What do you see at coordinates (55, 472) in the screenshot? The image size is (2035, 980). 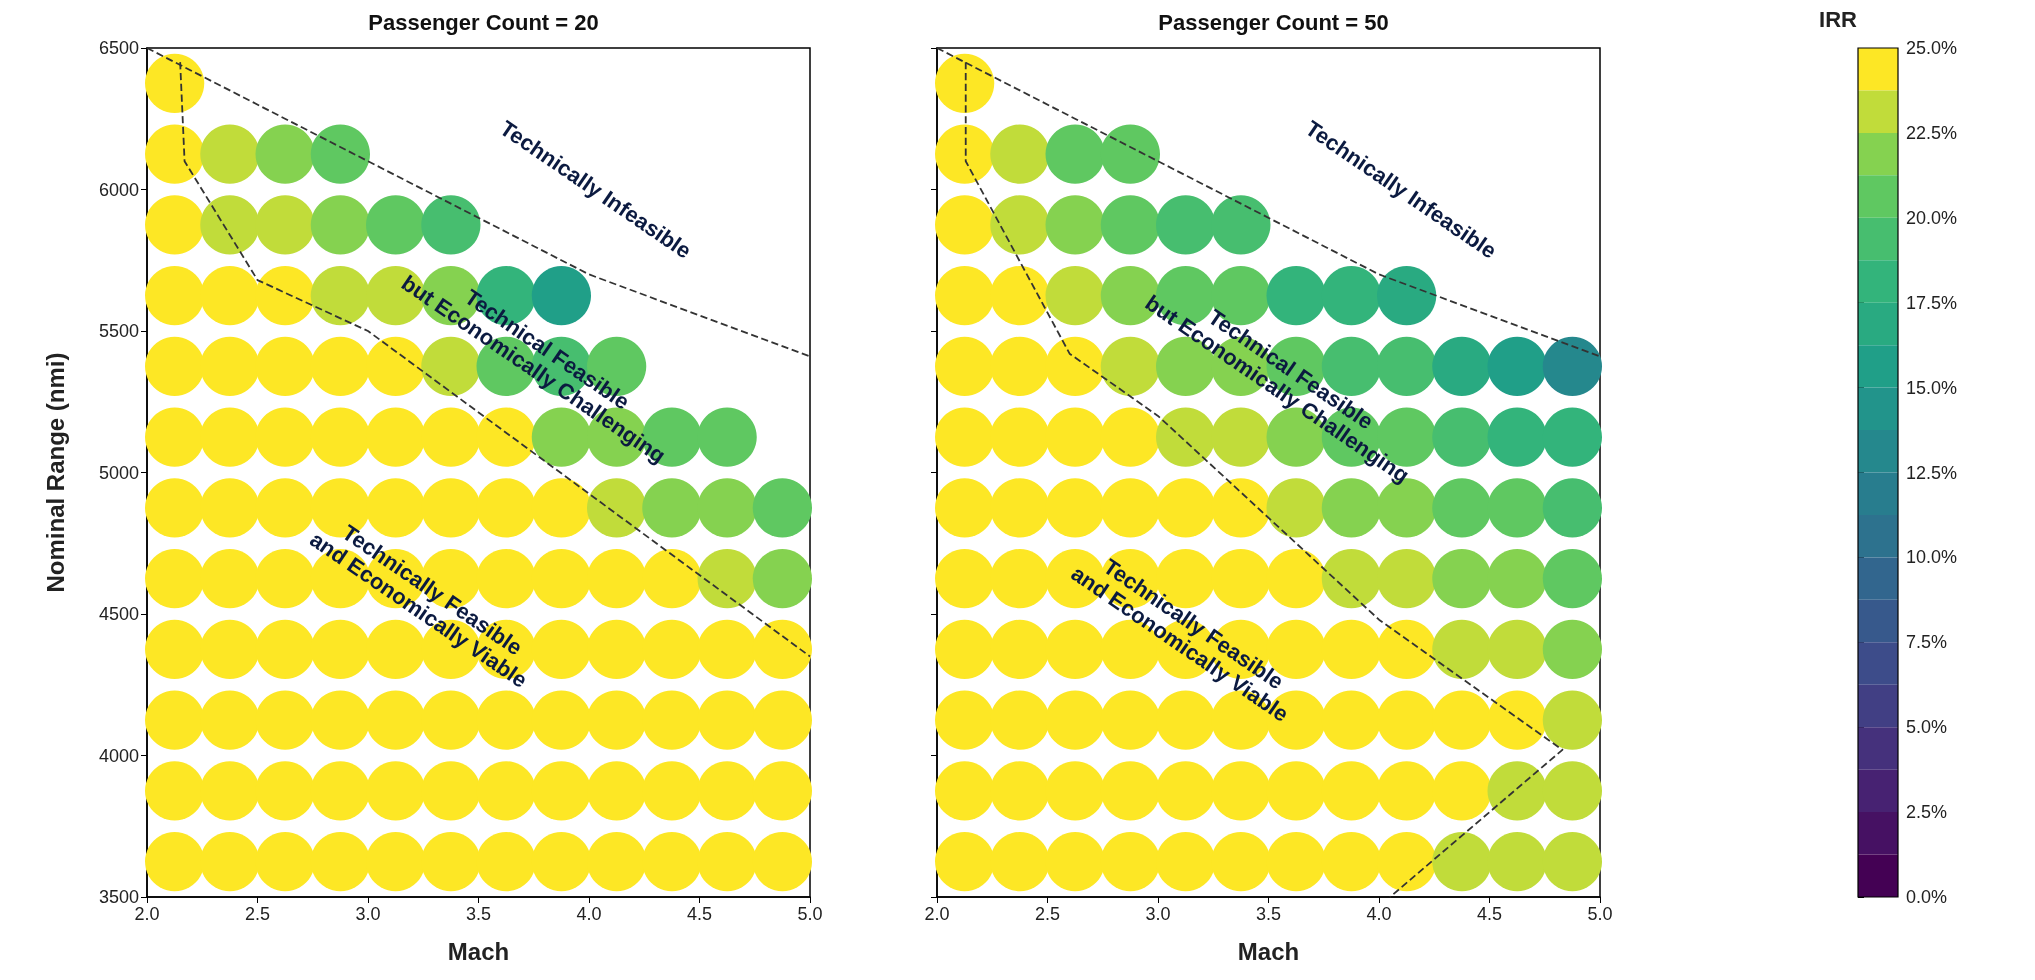 I see `y-axis-title: Nominal Range (nmi)` at bounding box center [55, 472].